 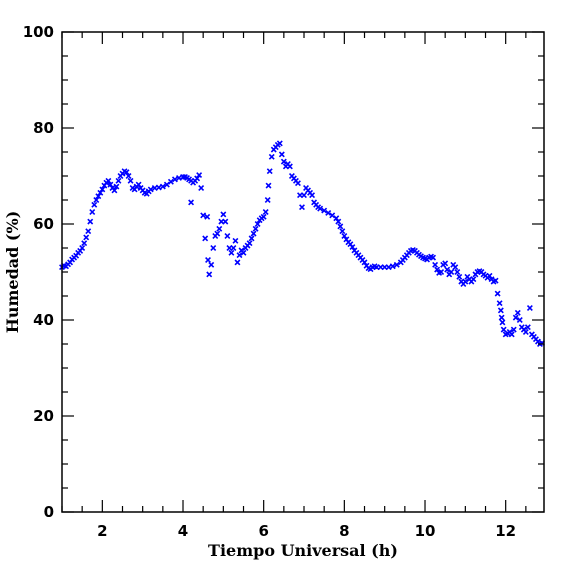 I want to click on y-tick-label: 100, so click(x=38, y=32).